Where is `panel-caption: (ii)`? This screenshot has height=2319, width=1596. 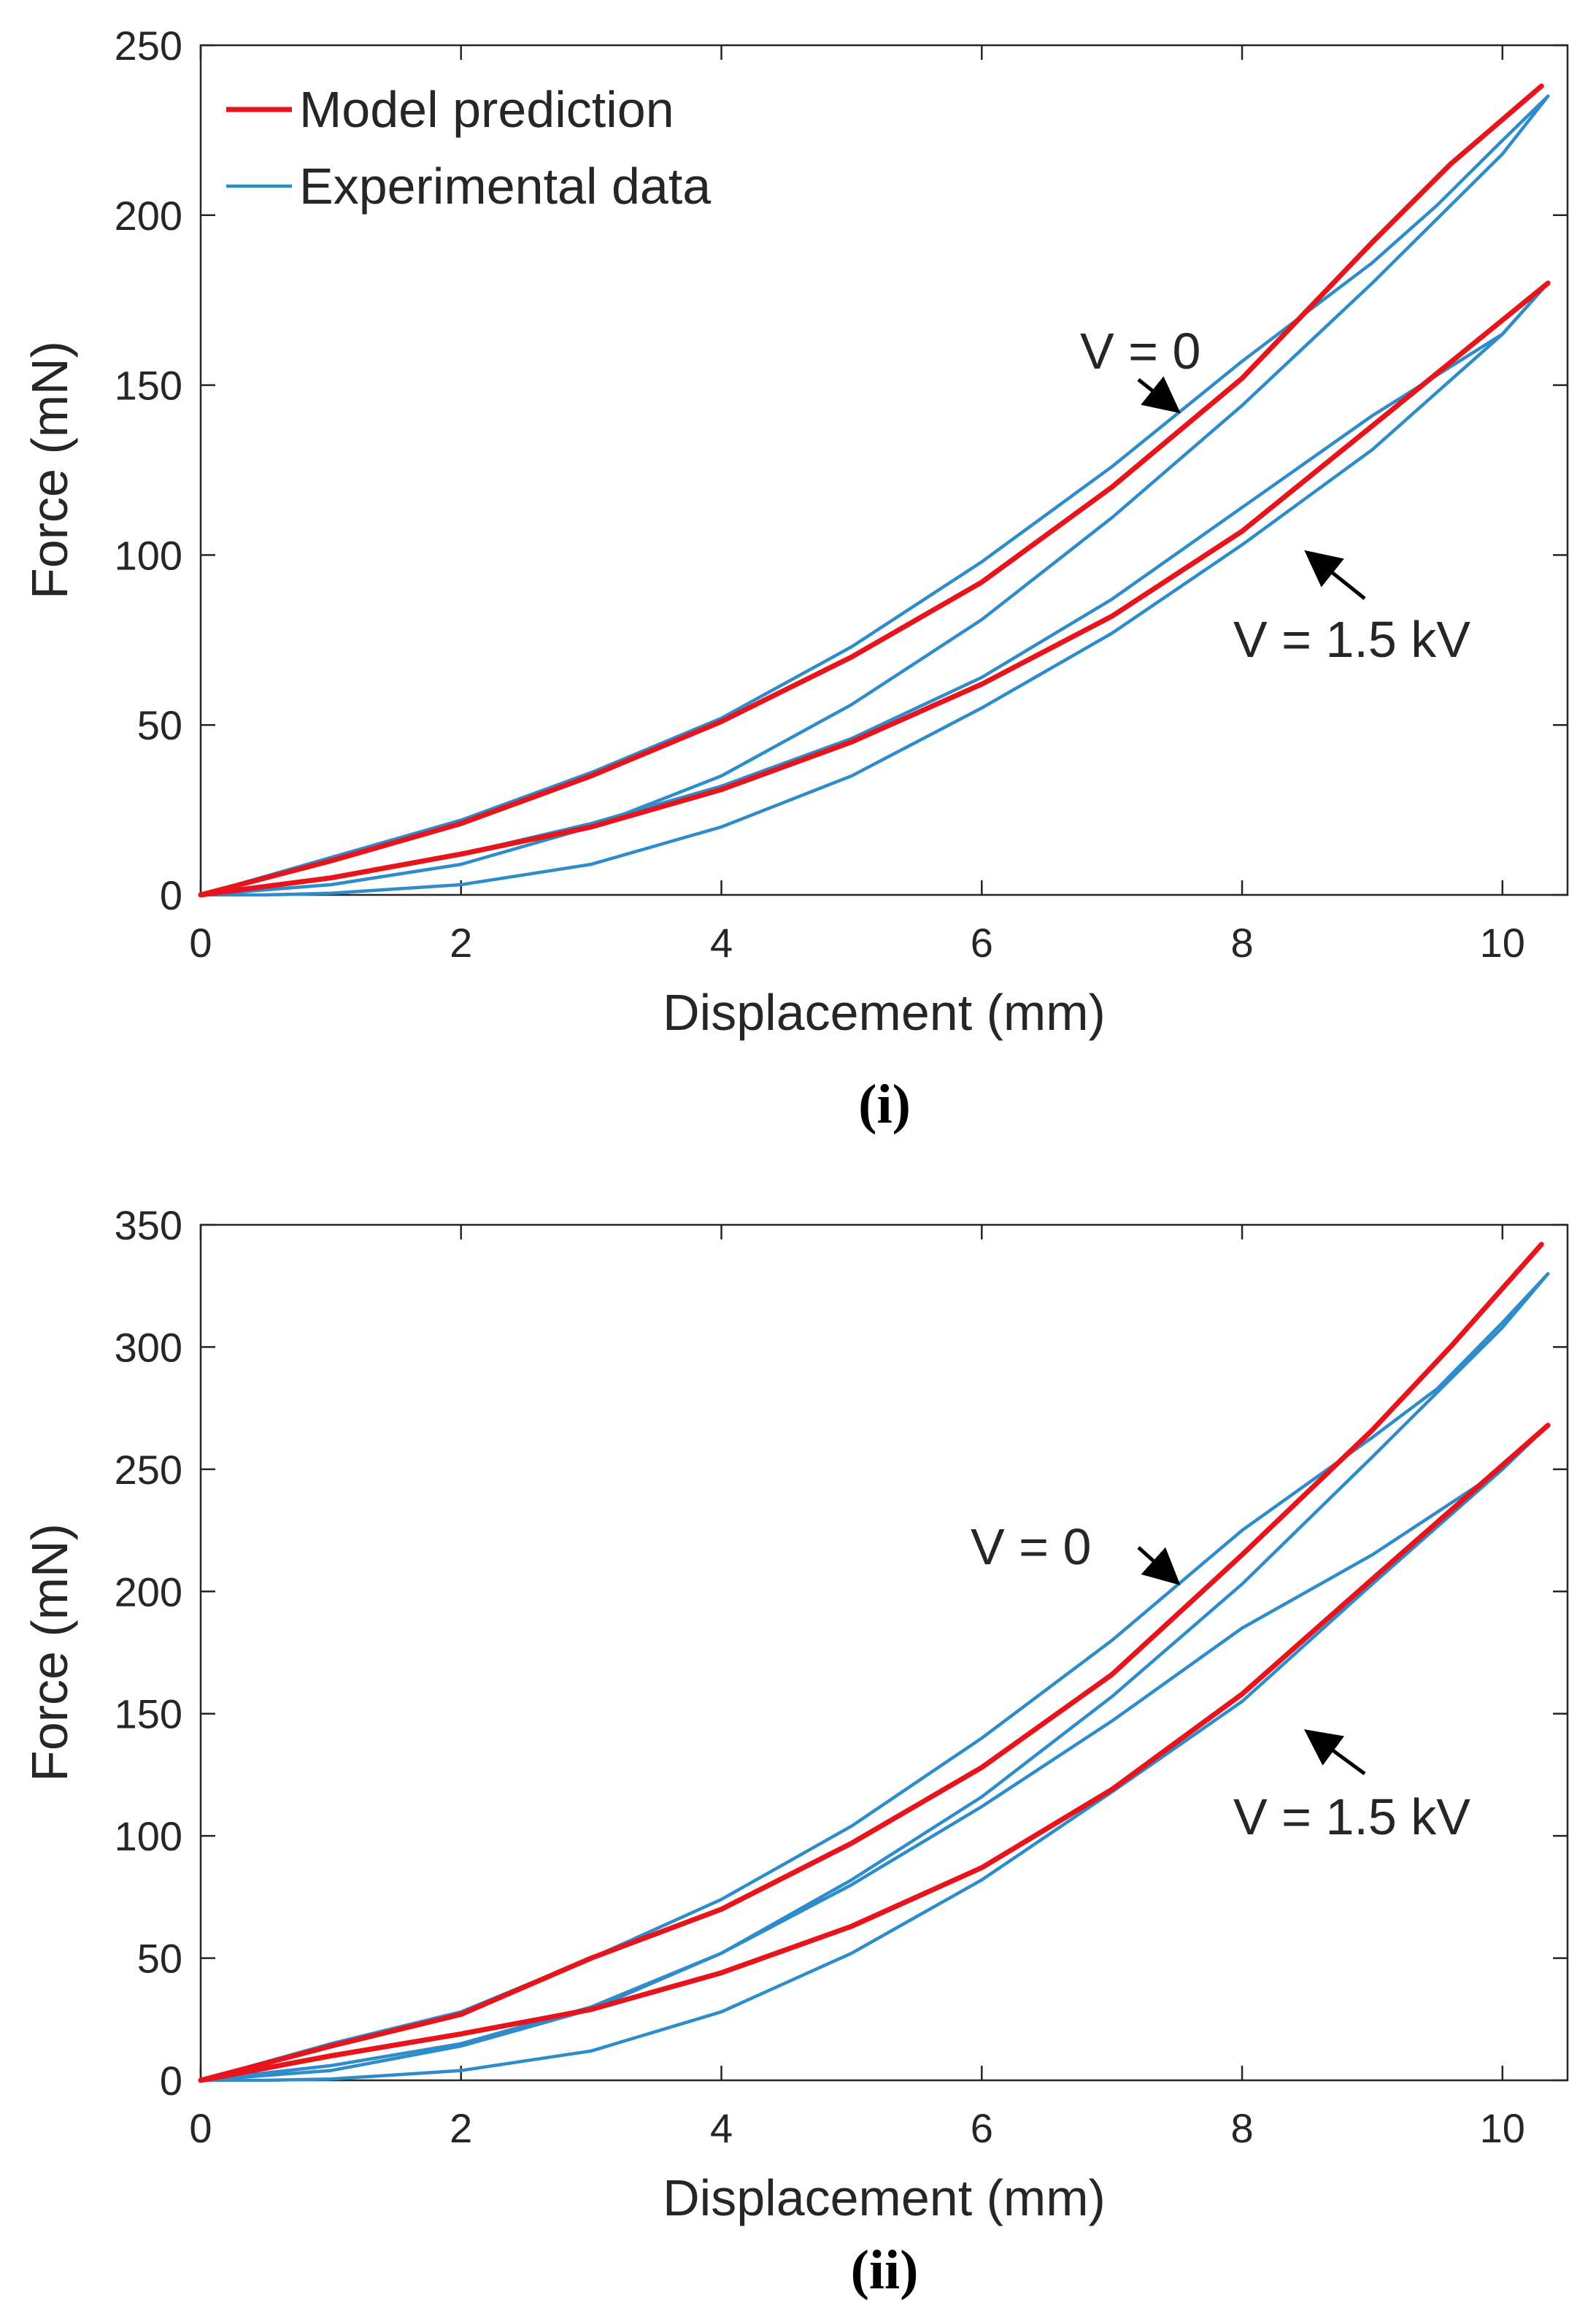
panel-caption: (ii) is located at coordinates (885, 2270).